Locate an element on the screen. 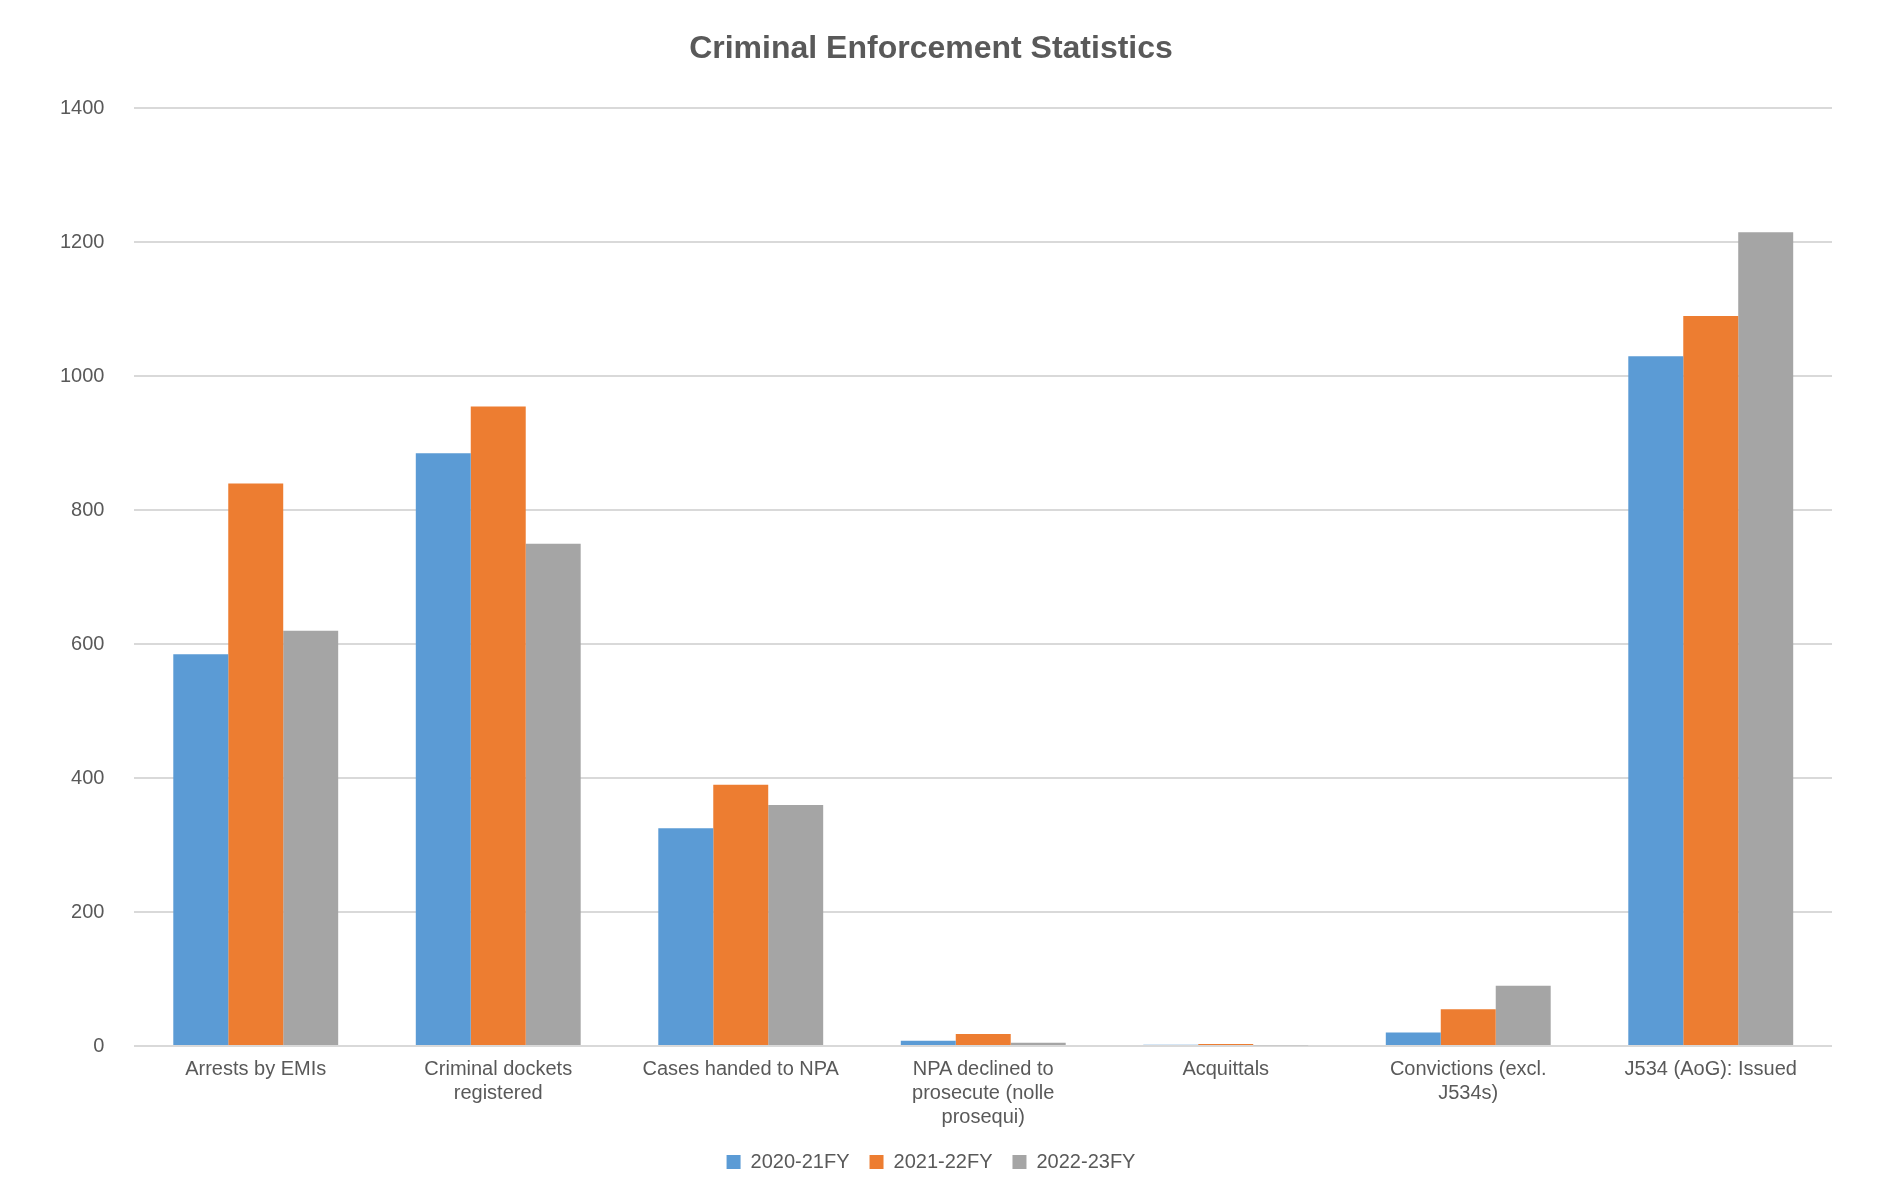  x-tick-label: Criminal dockets registered is located at coordinates (498, 1079).